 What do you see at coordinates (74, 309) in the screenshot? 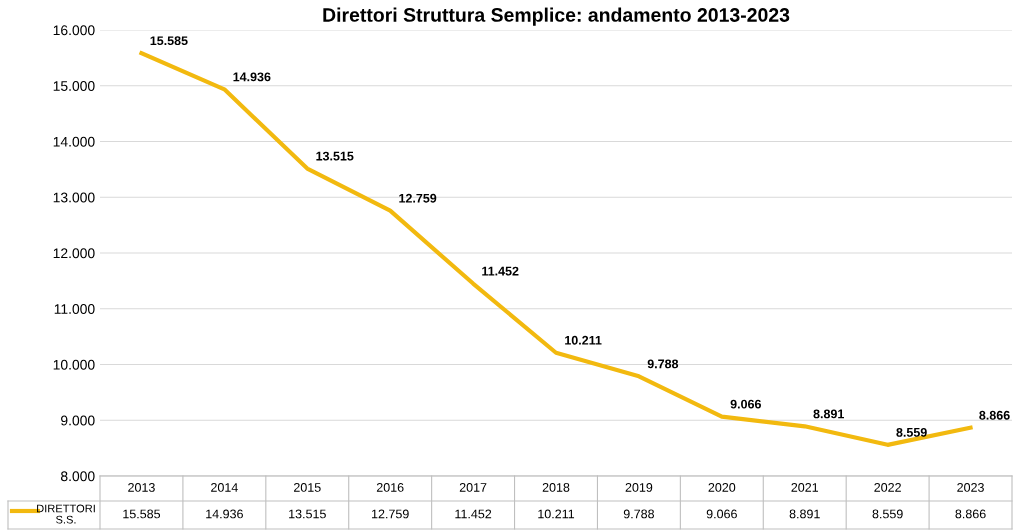
I see `y-tick-label: 11.000` at bounding box center [74, 309].